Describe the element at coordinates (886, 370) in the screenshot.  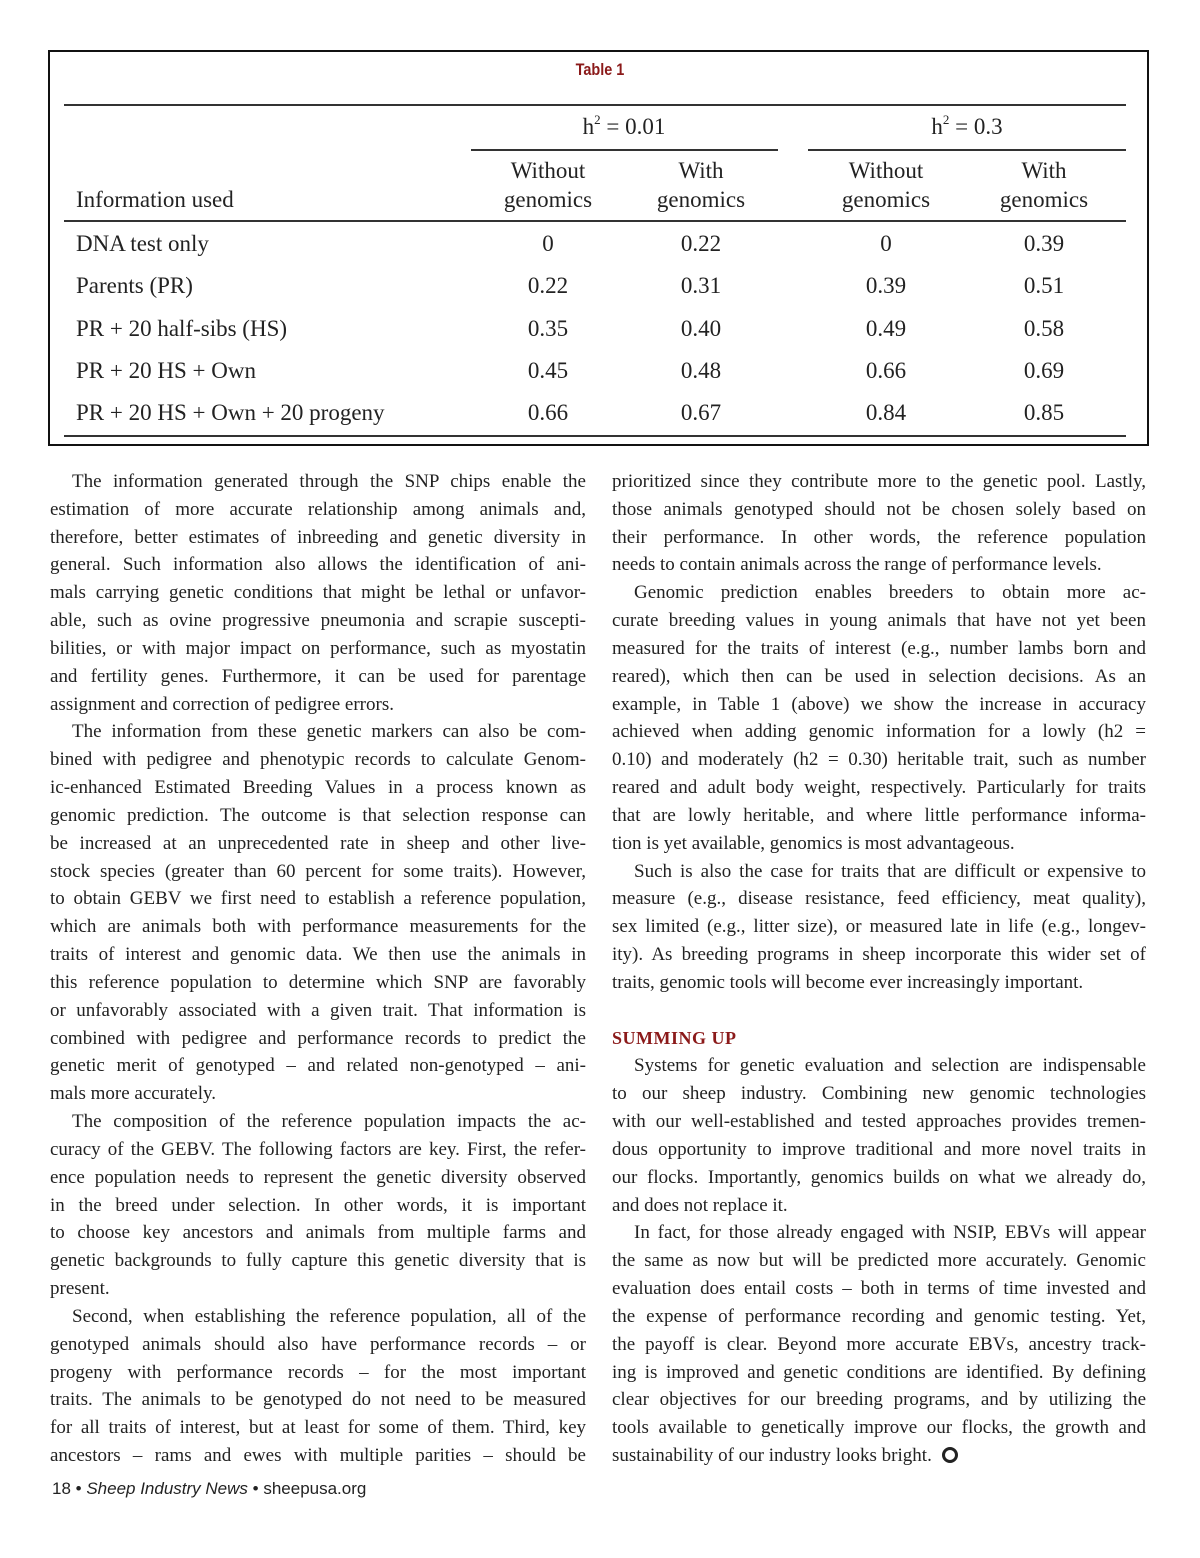
I see `table-cell: 0.66` at that location.